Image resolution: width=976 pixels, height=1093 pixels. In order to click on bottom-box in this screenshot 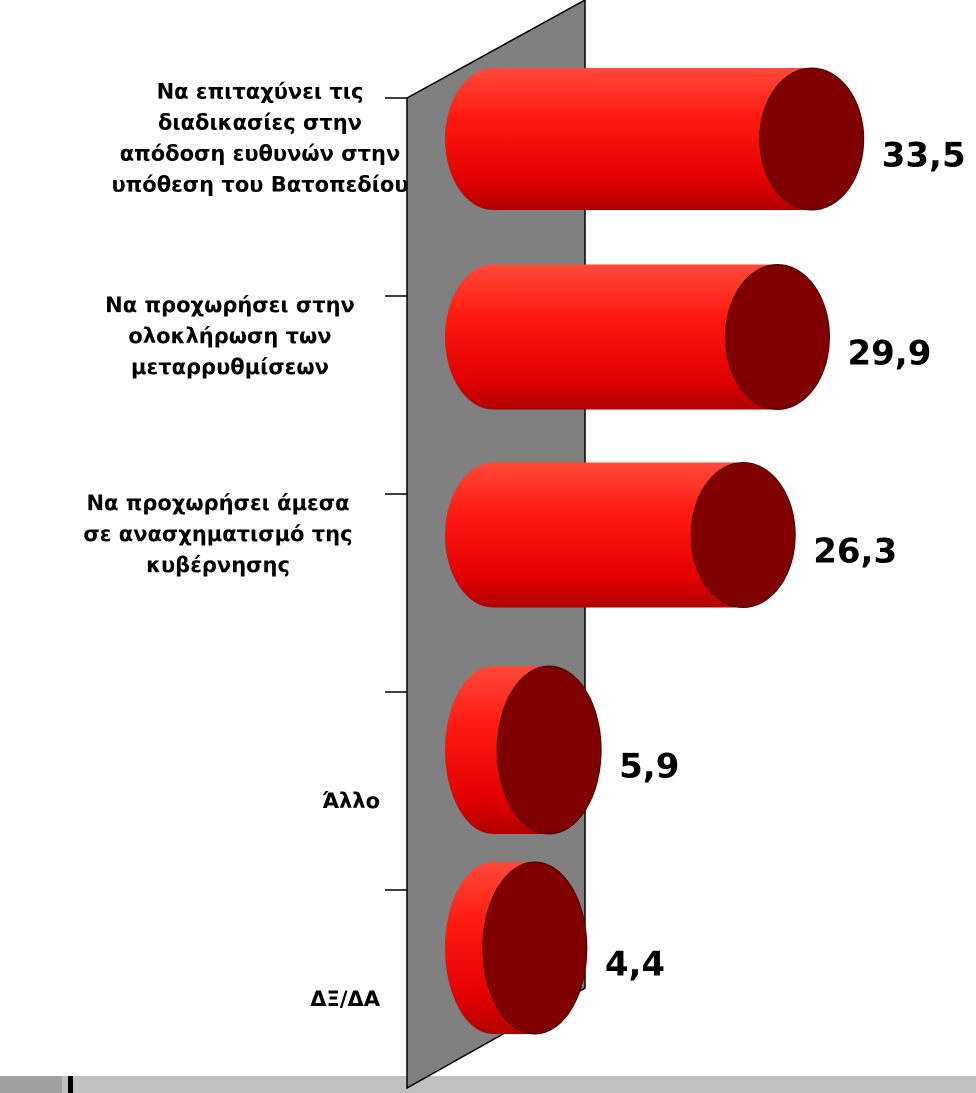, I will do `click(31, 1084)`.